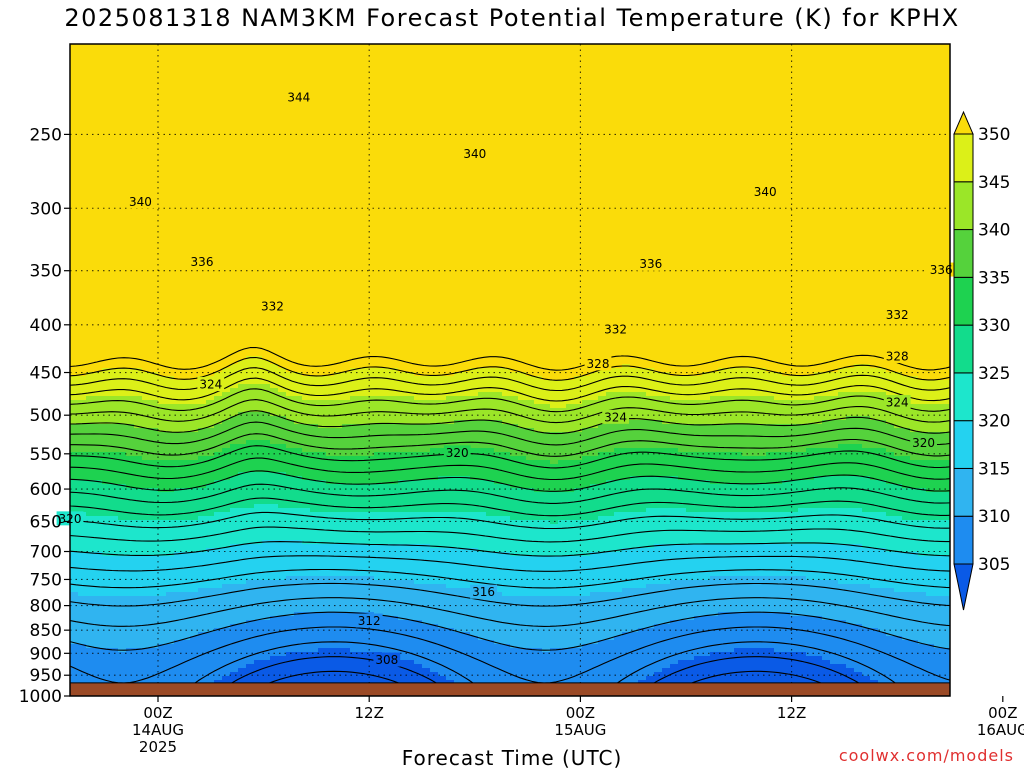 The image size is (1024, 770). Describe the element at coordinates (994, 374) in the screenshot. I see `colorbar-label: 325` at that location.